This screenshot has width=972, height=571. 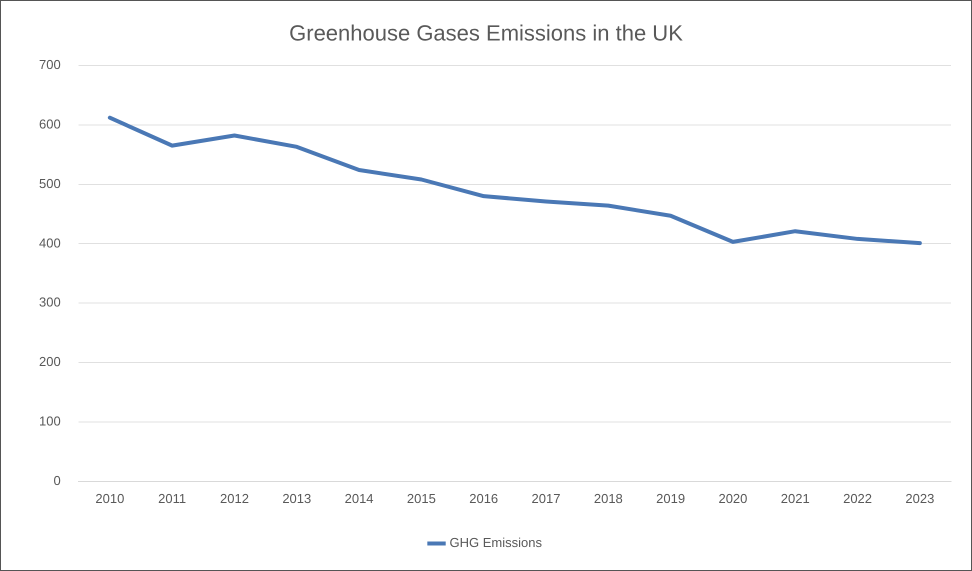 What do you see at coordinates (857, 498) in the screenshot?
I see `x-tick-label: 2022` at bounding box center [857, 498].